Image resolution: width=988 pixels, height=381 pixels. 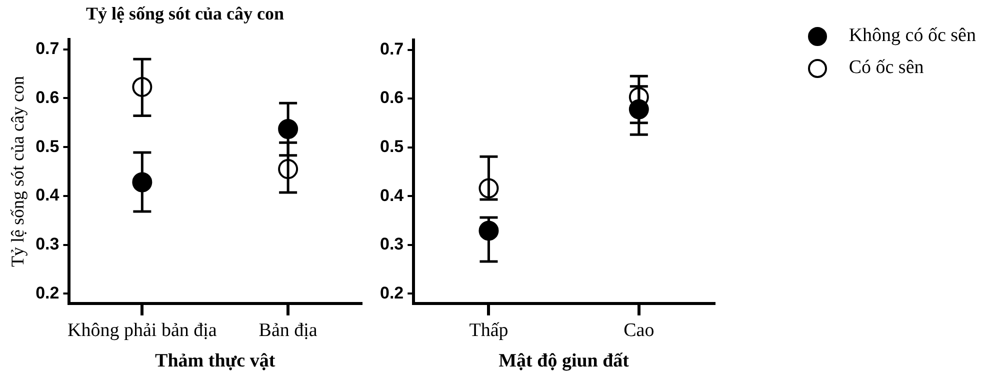 What do you see at coordinates (912, 36) in the screenshot?
I see `legend-label: Không có ốc sên` at bounding box center [912, 36].